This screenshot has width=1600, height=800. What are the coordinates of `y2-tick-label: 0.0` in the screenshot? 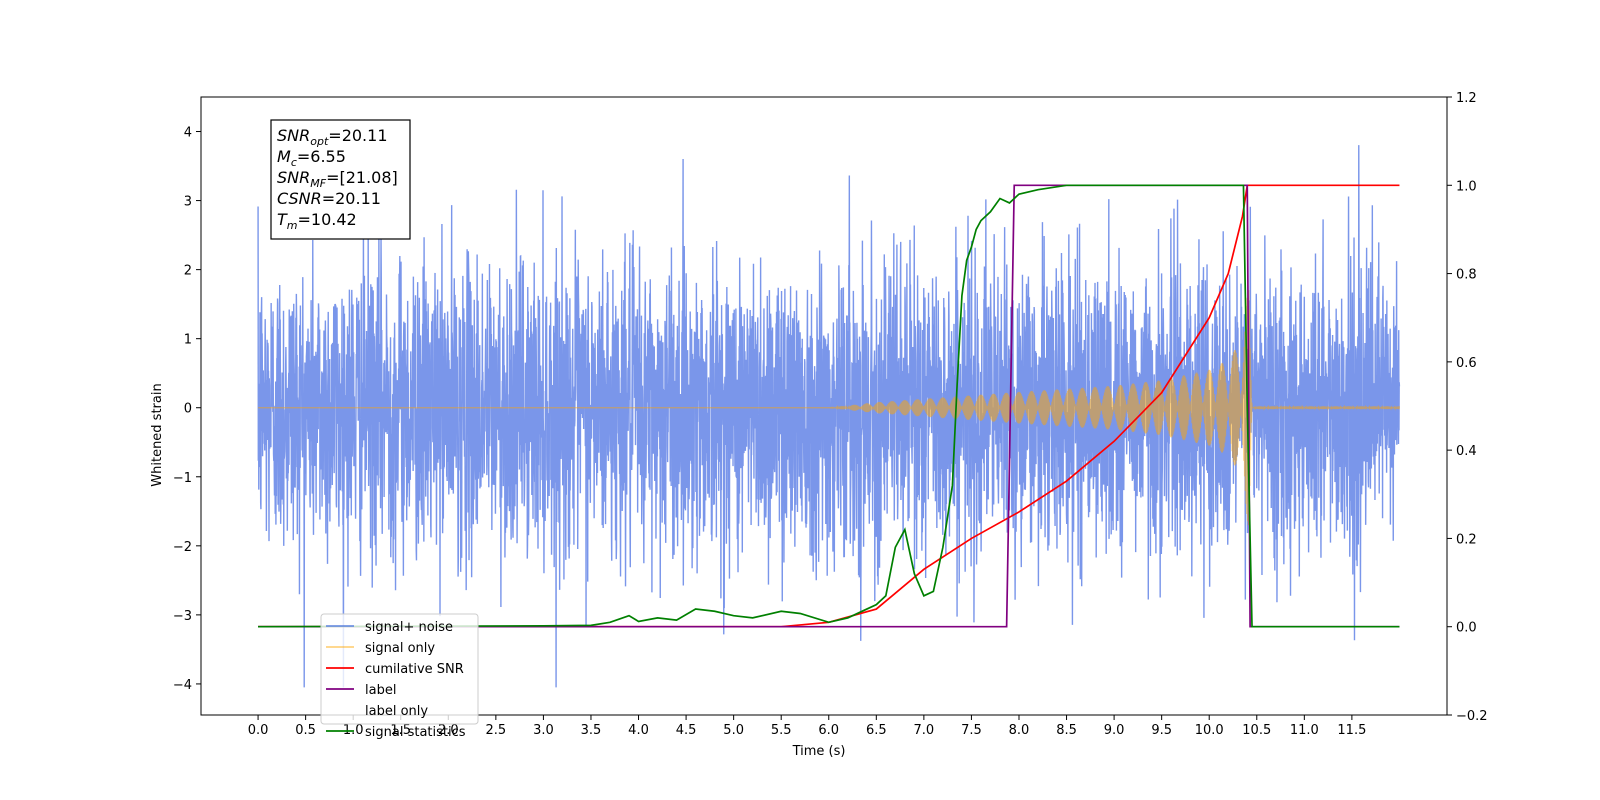 It's located at (1466, 628).